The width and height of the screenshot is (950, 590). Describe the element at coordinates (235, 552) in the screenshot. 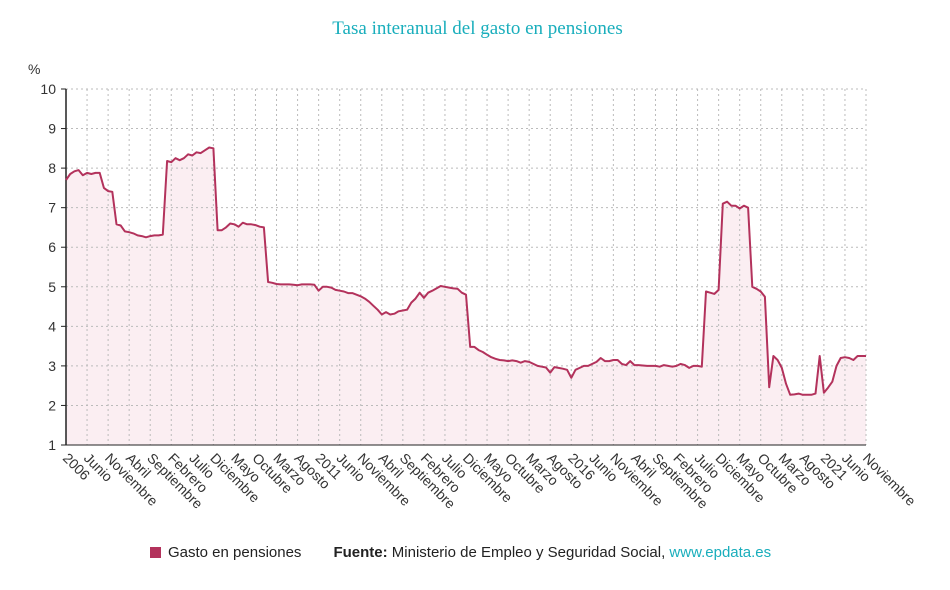

I see `legend-label: Gasto en pensiones` at that location.